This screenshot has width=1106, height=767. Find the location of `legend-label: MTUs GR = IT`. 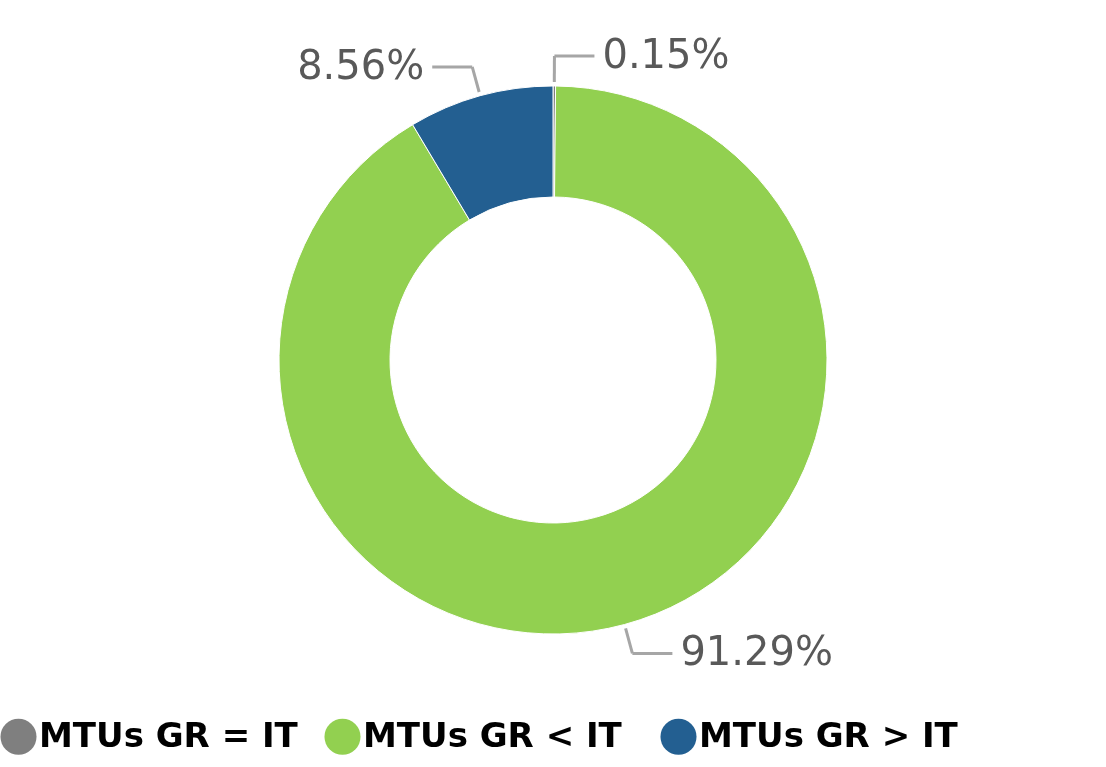

legend-label: MTUs GR = IT is located at coordinates (169, 734).